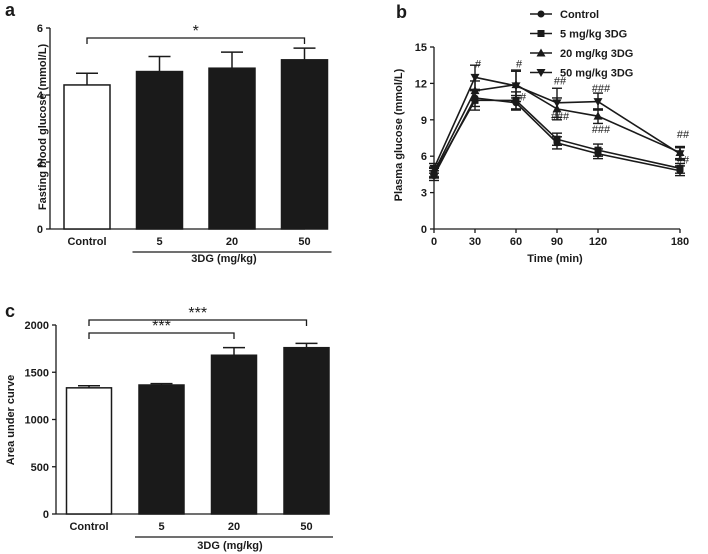 This screenshot has width=708, height=554. Describe the element at coordinates (555, 259) in the screenshot. I see `panel-b-xlabel: Time (min)` at that location.